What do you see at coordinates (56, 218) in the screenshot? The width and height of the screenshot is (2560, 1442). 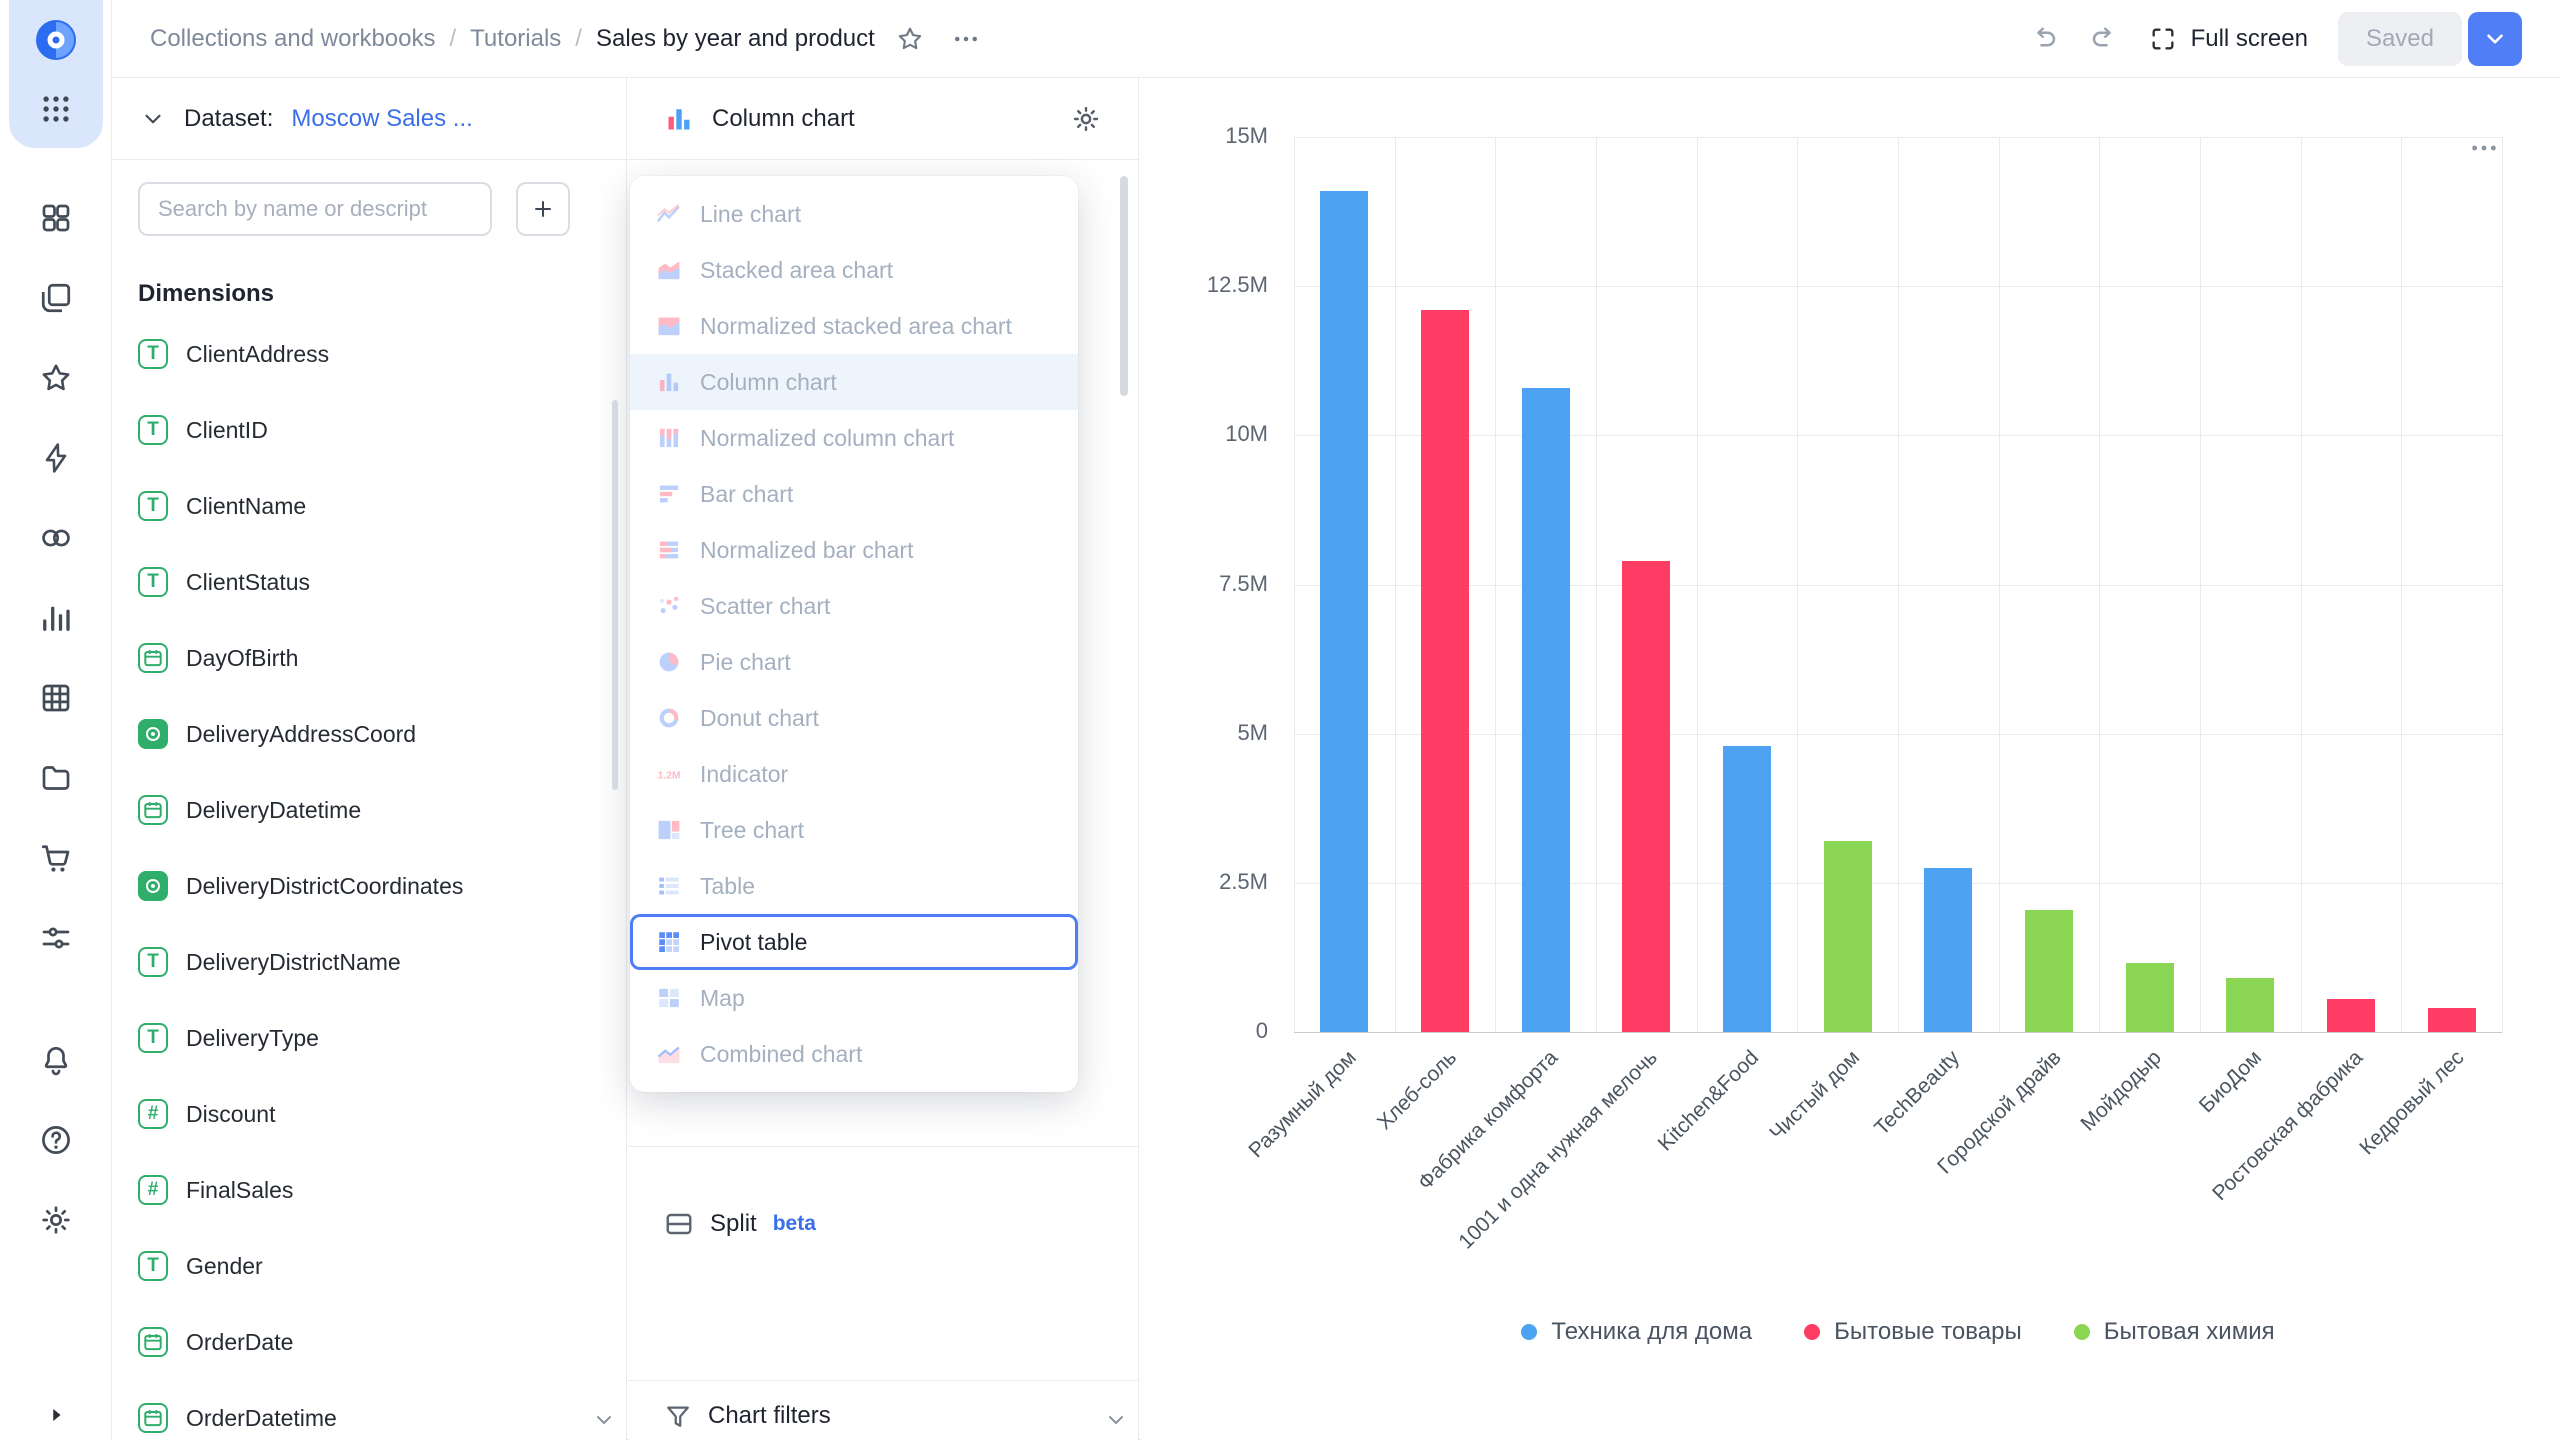 I see `rail-tiles-button` at bounding box center [56, 218].